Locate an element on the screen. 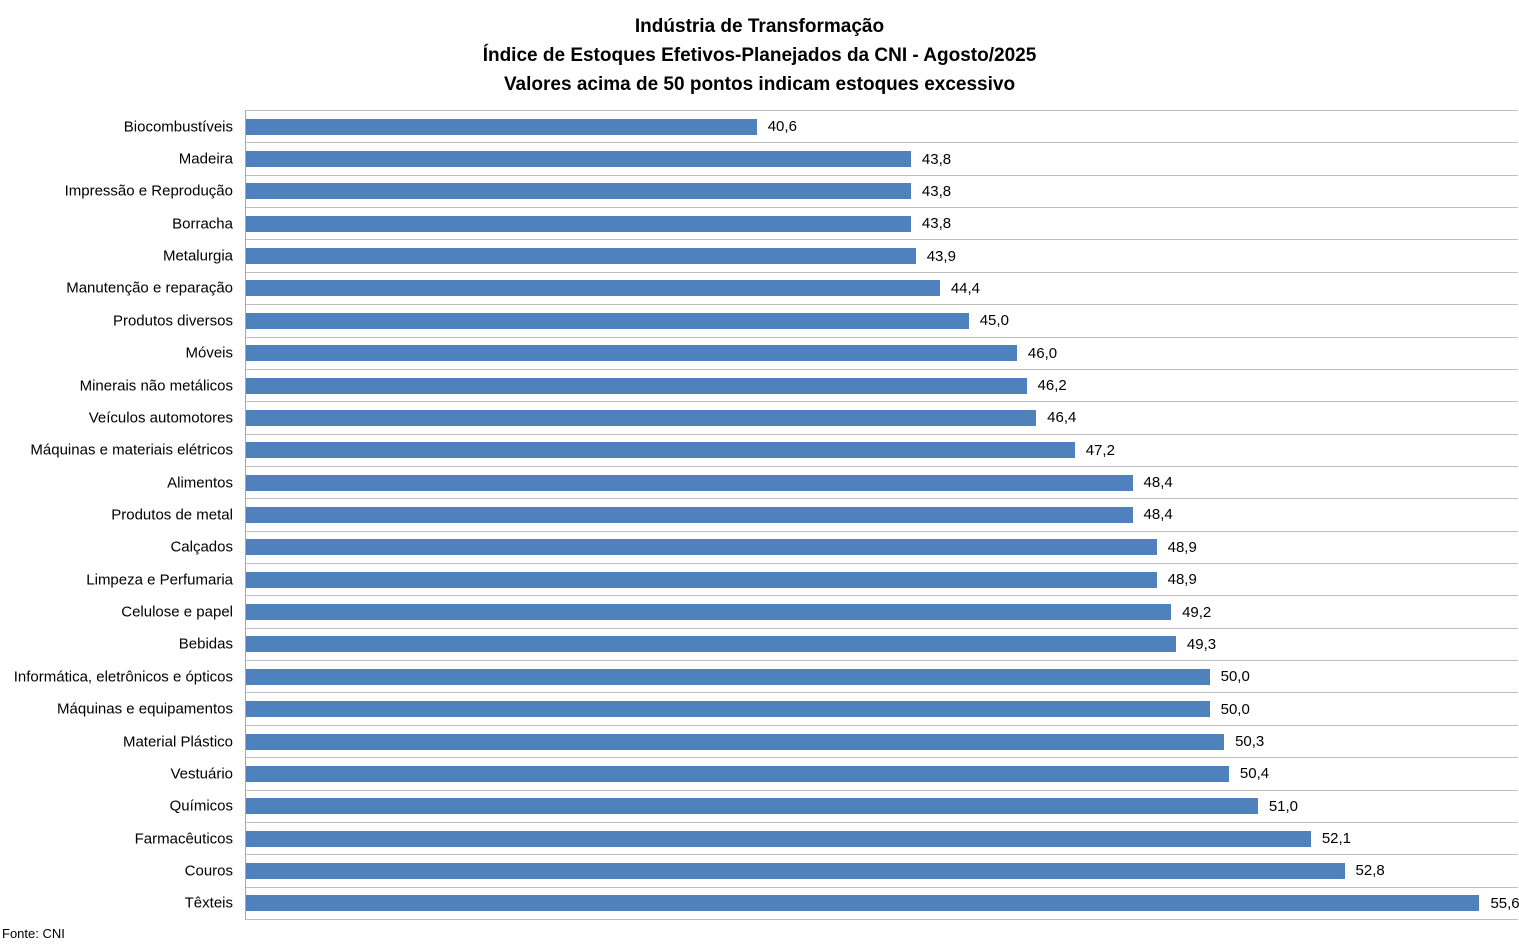  chart-row: Informática, eletrônicos e ópticos 50,0 is located at coordinates (766, 676).